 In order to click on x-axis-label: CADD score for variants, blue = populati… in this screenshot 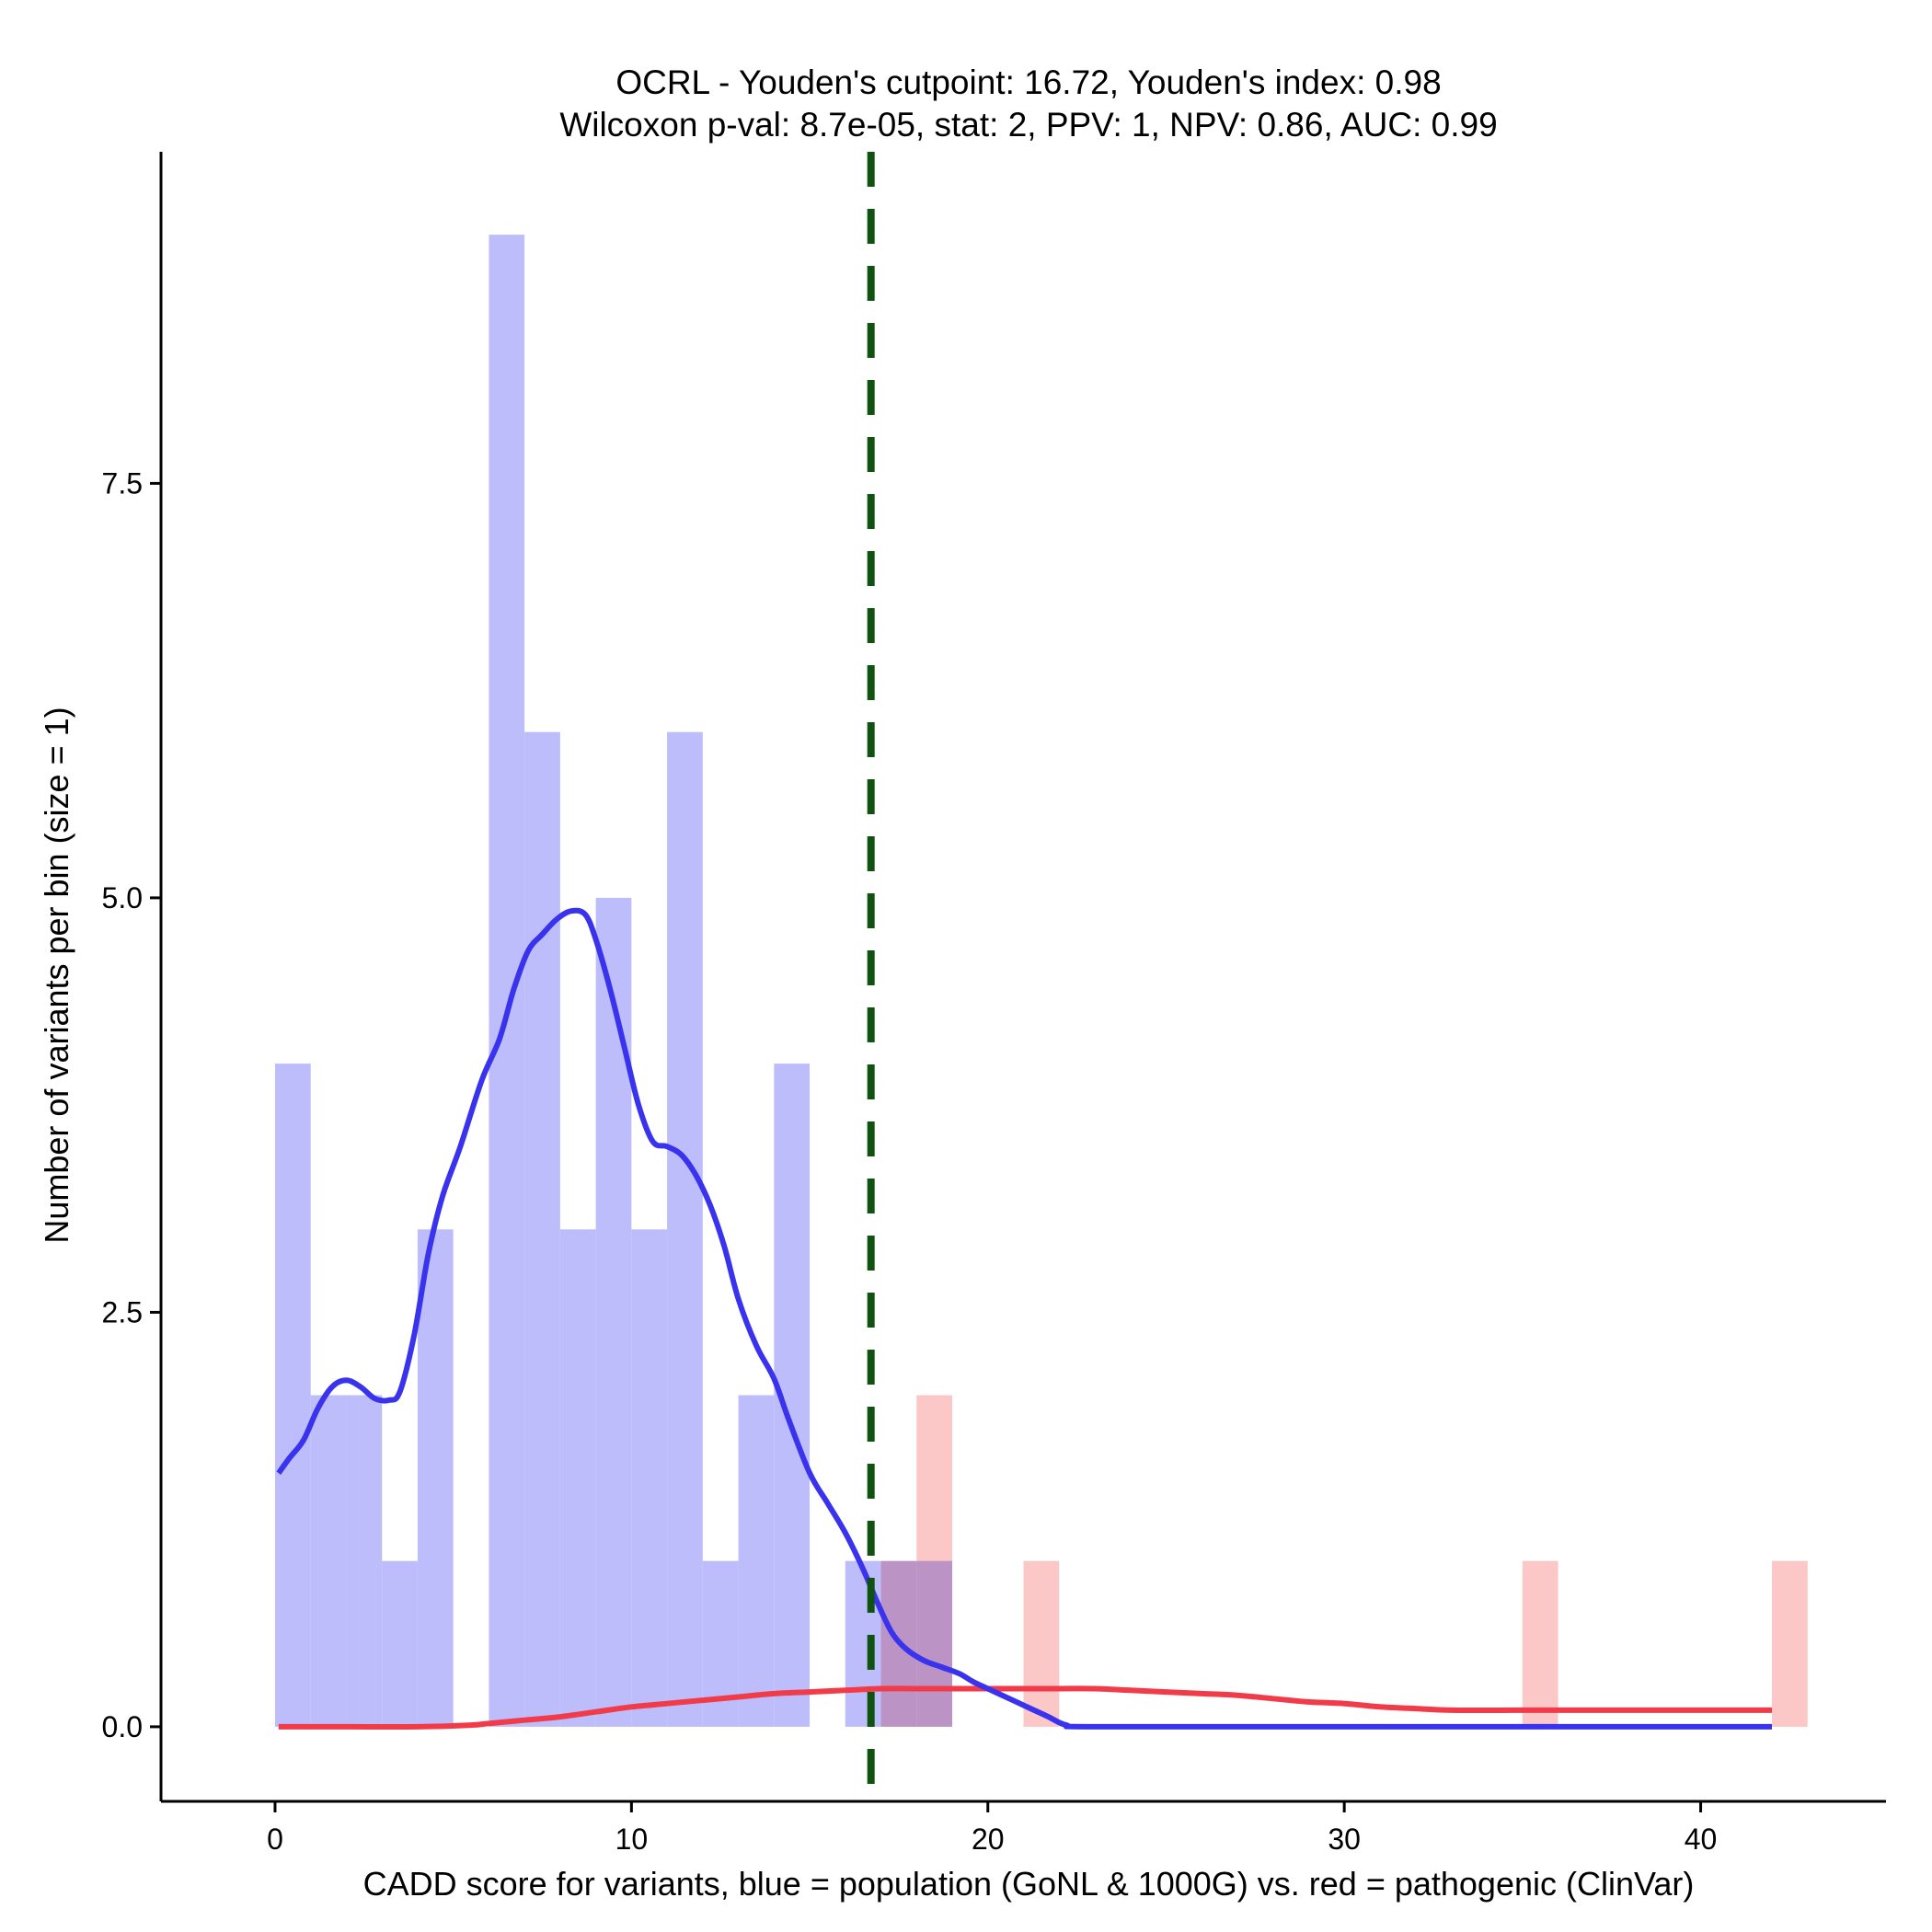, I will do `click(1029, 1884)`.